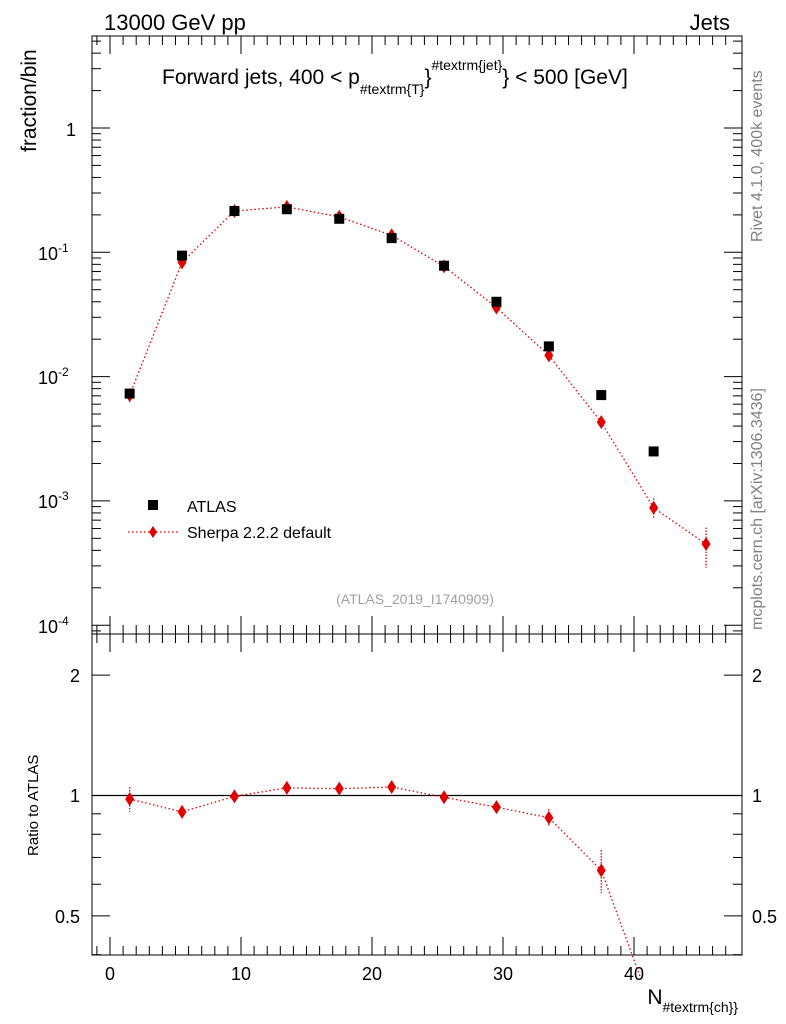 The height and width of the screenshot is (1024, 786). Describe the element at coordinates (175, 22) in the screenshot. I see `header-left: 13000 GeV pp` at that location.